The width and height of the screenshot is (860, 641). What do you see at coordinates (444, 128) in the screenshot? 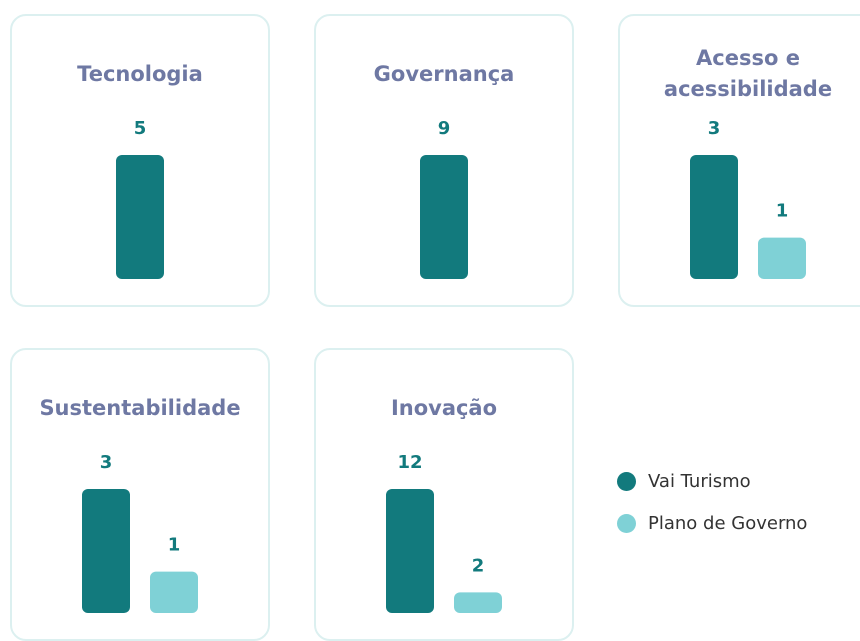
I see `value-label: 9` at bounding box center [444, 128].